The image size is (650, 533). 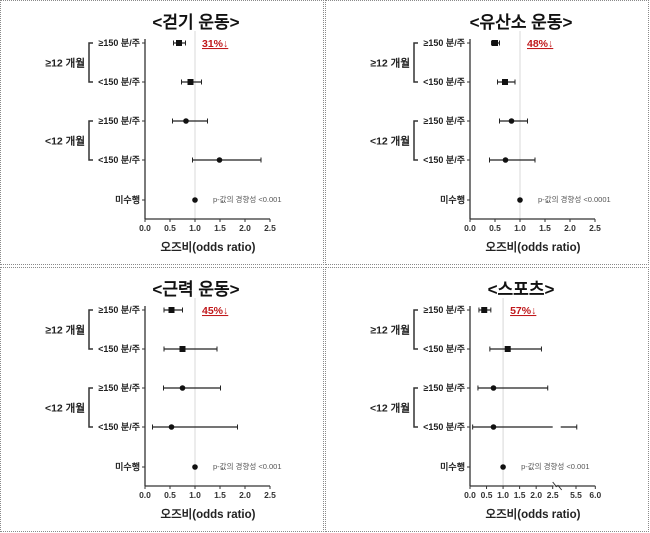 I want to click on x-tick-label: 5.5, so click(x=576, y=495).